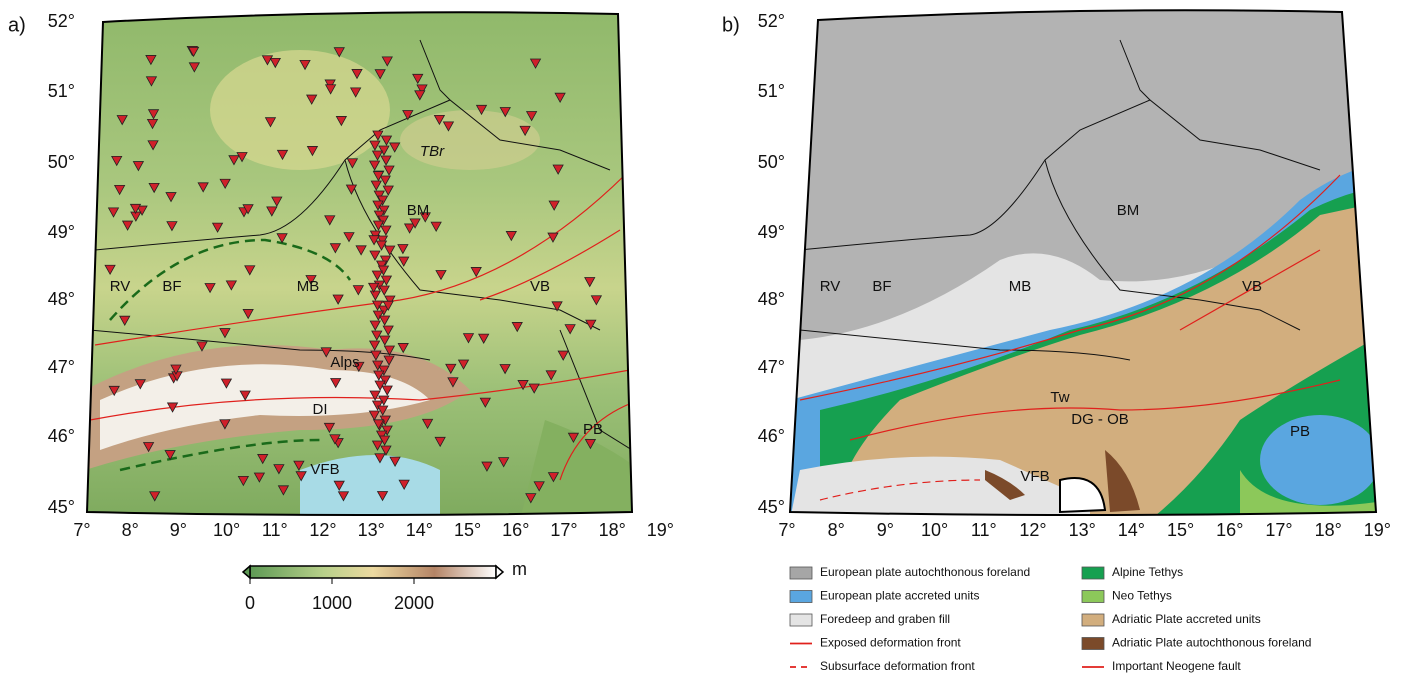  Describe the element at coordinates (61, 507) in the screenshot. I see `lat-label: 45°` at that location.